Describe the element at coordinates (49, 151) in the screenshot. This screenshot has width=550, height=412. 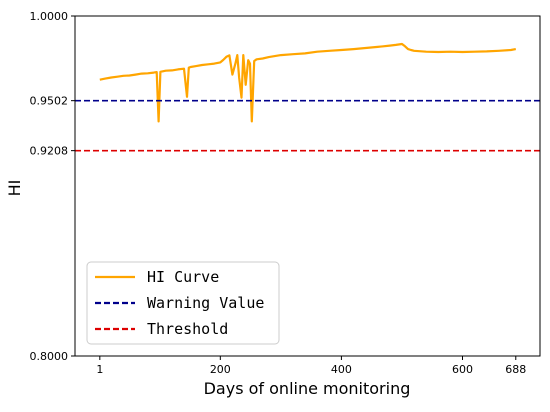
I see `y-tick-label: 0.9208` at that location.